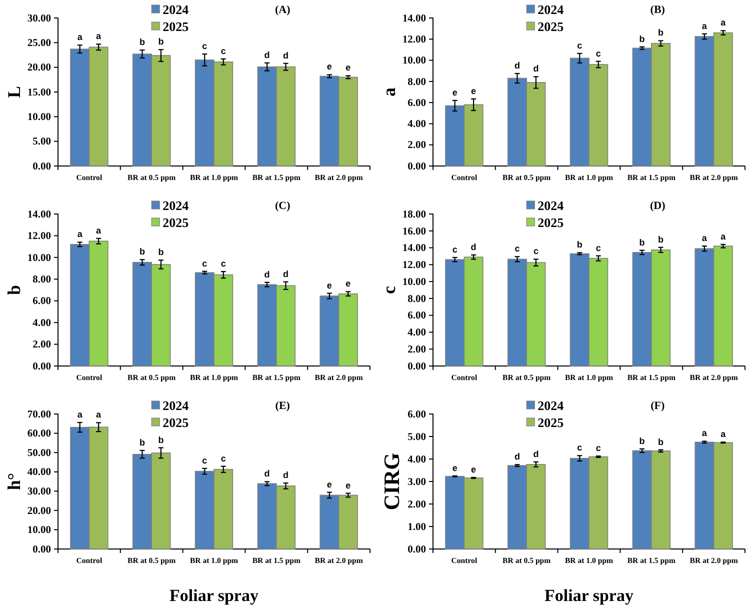  I want to click on y-tick-label: 3.00, so click(417, 482).